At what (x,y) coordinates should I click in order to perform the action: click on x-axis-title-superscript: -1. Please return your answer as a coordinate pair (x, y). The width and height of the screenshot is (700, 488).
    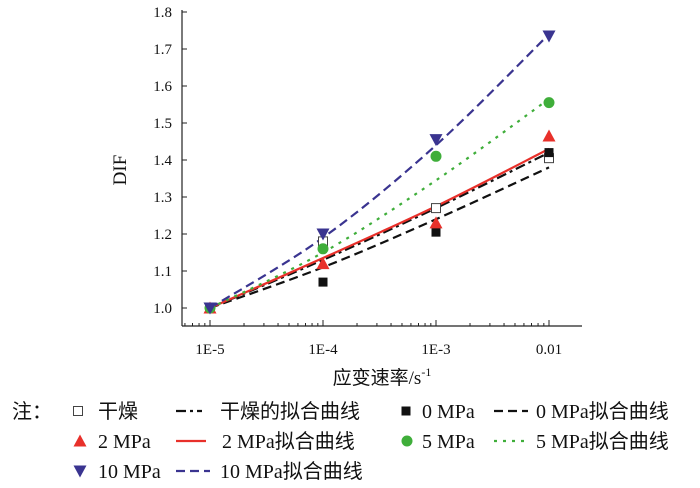
    Looking at the image, I should click on (426, 372).